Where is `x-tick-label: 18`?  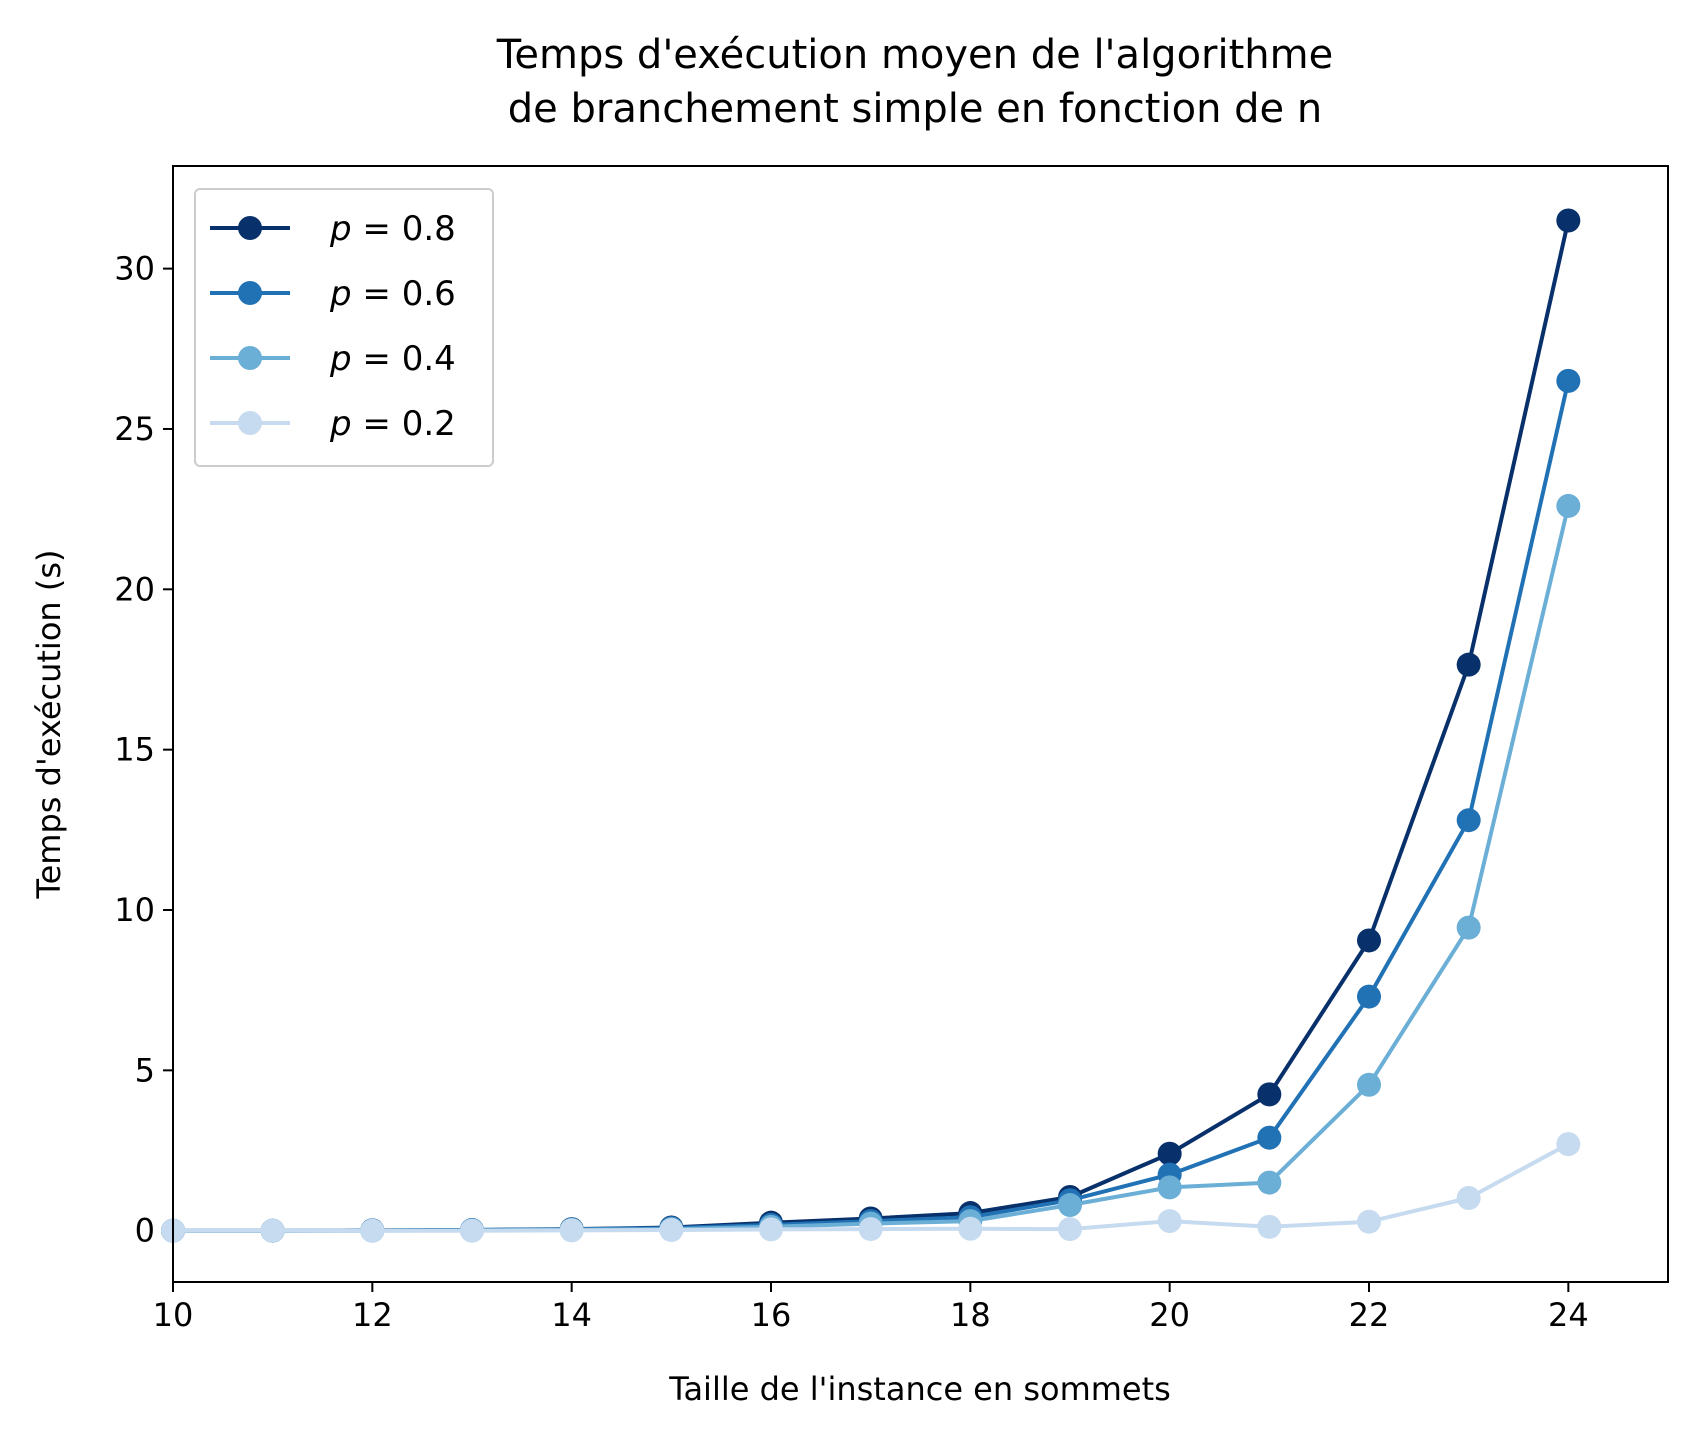 x-tick-label: 18 is located at coordinates (970, 1315).